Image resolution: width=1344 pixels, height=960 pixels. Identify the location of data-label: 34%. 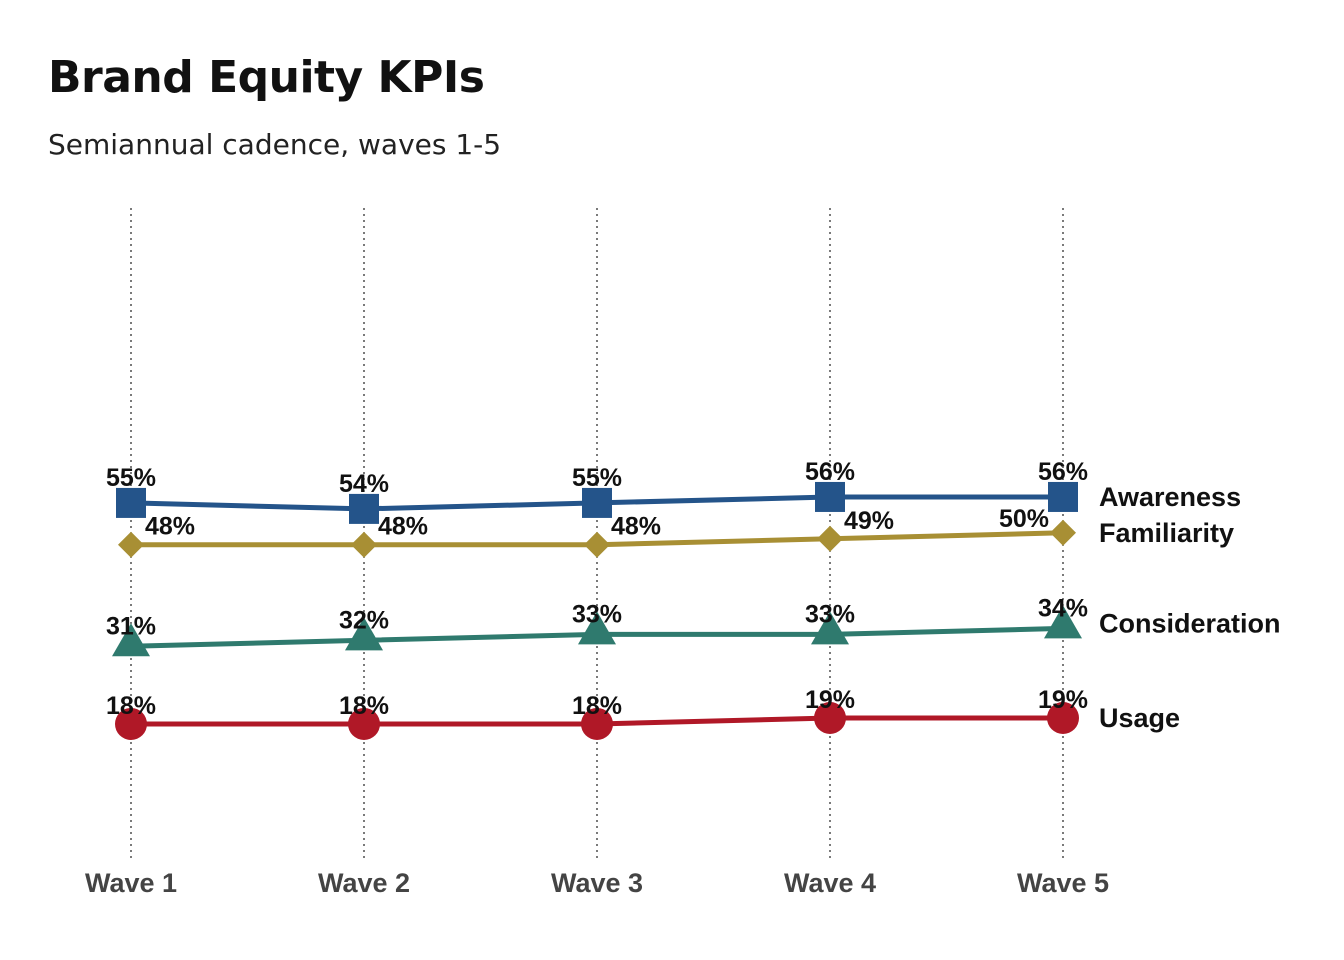
(1063, 608).